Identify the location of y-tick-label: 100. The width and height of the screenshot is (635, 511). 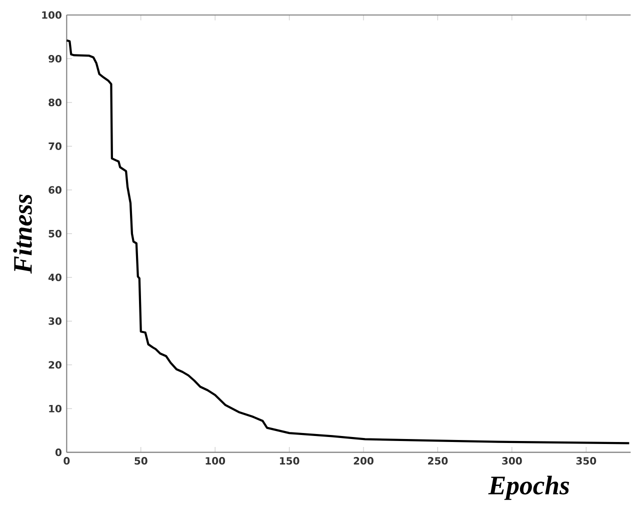
(52, 15).